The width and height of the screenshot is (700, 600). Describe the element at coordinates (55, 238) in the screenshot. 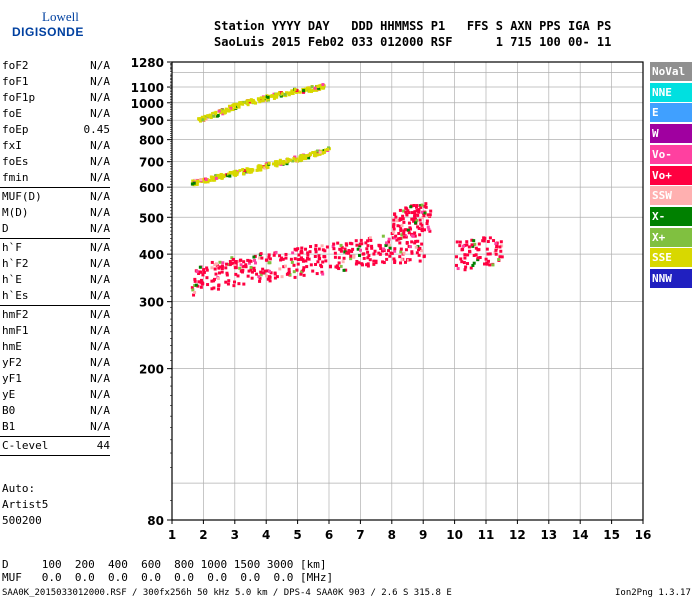

I see `param-separator` at that location.